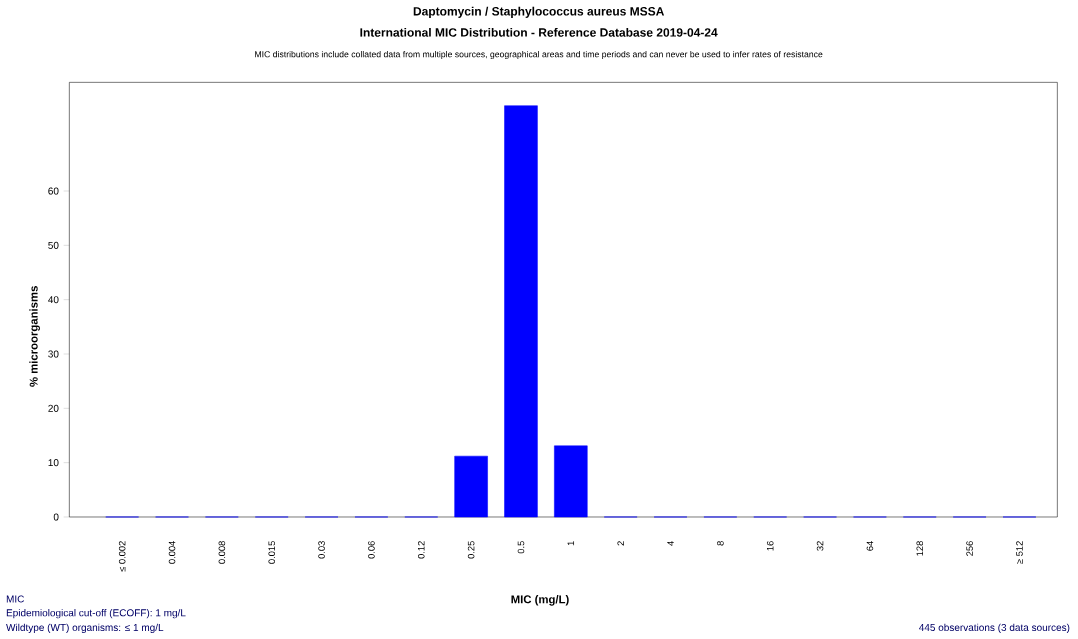  I want to click on y-tick-label: 30, so click(53, 354).